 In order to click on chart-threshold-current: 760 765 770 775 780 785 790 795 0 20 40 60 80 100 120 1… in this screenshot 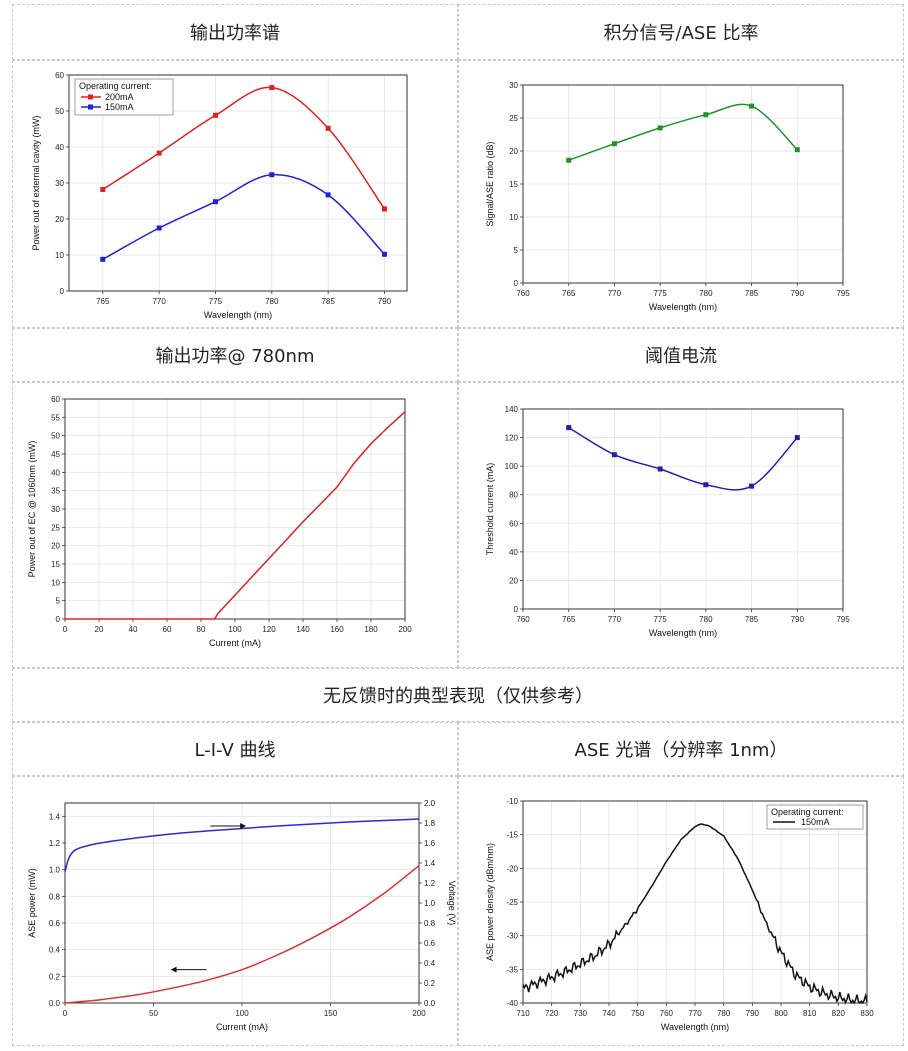, I will do `click(667, 521)`.